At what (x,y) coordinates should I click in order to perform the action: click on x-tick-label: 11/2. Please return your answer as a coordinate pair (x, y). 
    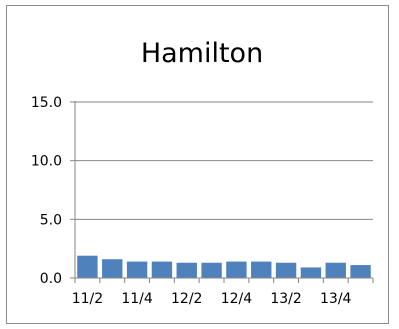
    Looking at the image, I should click on (87, 299).